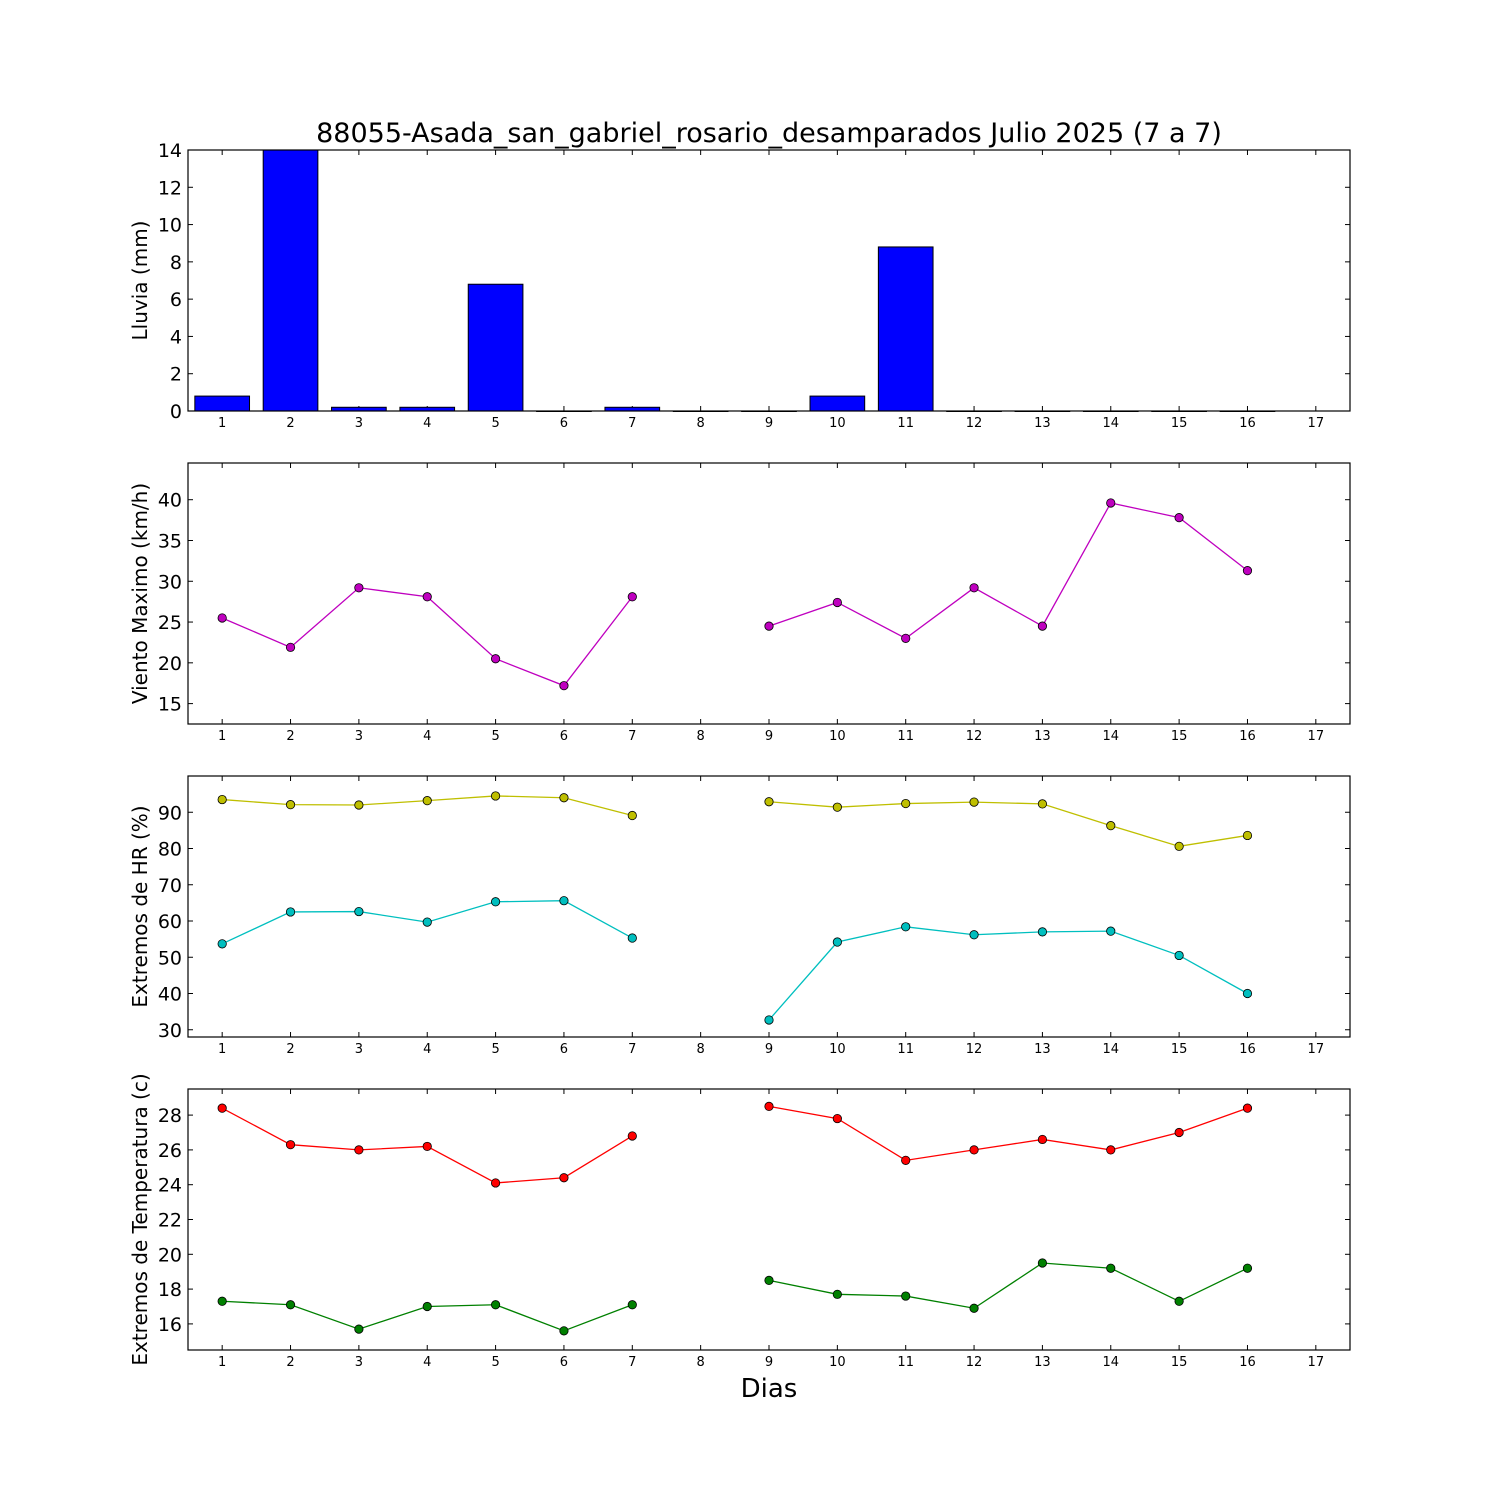 This screenshot has height=1500, width=1500. Describe the element at coordinates (632, 1049) in the screenshot. I see `x-tick-label: 7` at that location.